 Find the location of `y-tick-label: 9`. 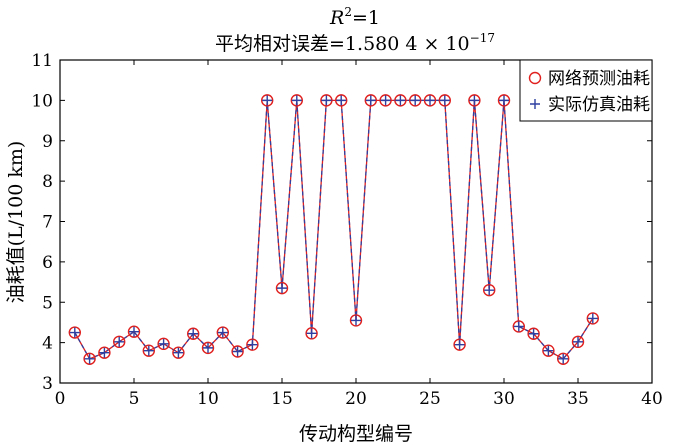

y-tick-label: 9 is located at coordinates (47, 142).